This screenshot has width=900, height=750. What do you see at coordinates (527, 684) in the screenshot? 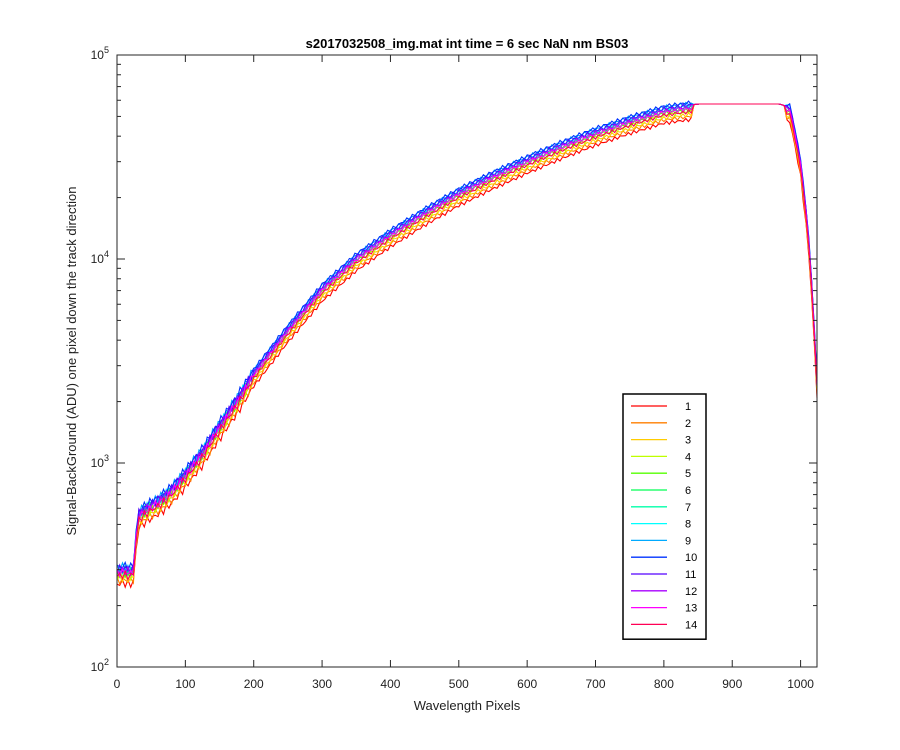
I see `x-tick-label: 600` at bounding box center [527, 684].